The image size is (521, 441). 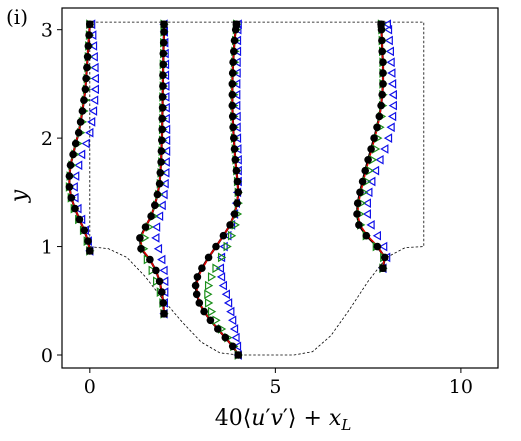 I want to click on x-axis-label: 40⟨u′v′⟩ + xL, so click(x=283, y=420).